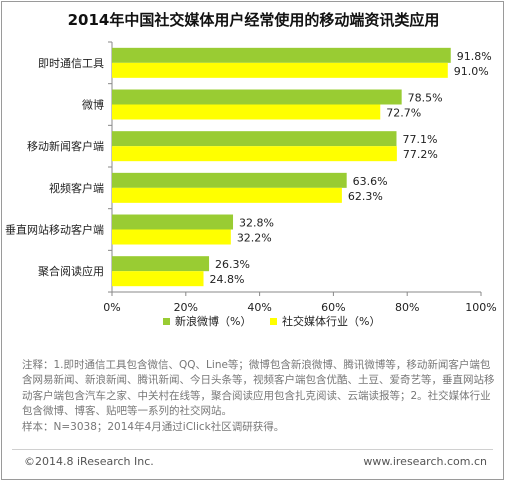 The height and width of the screenshot is (483, 507). What do you see at coordinates (111, 307) in the screenshot?
I see `x-tick-label: 0%` at bounding box center [111, 307].